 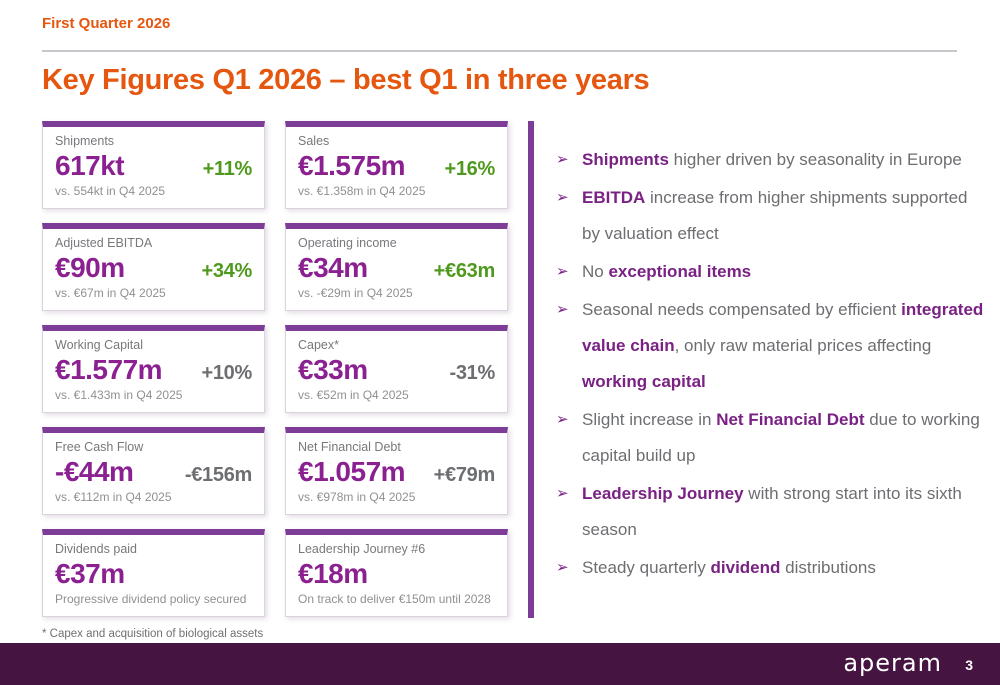 I want to click on kpi-card: Capex* €33m -31% vs. €52m in Q4 2025, so click(x=396, y=369).